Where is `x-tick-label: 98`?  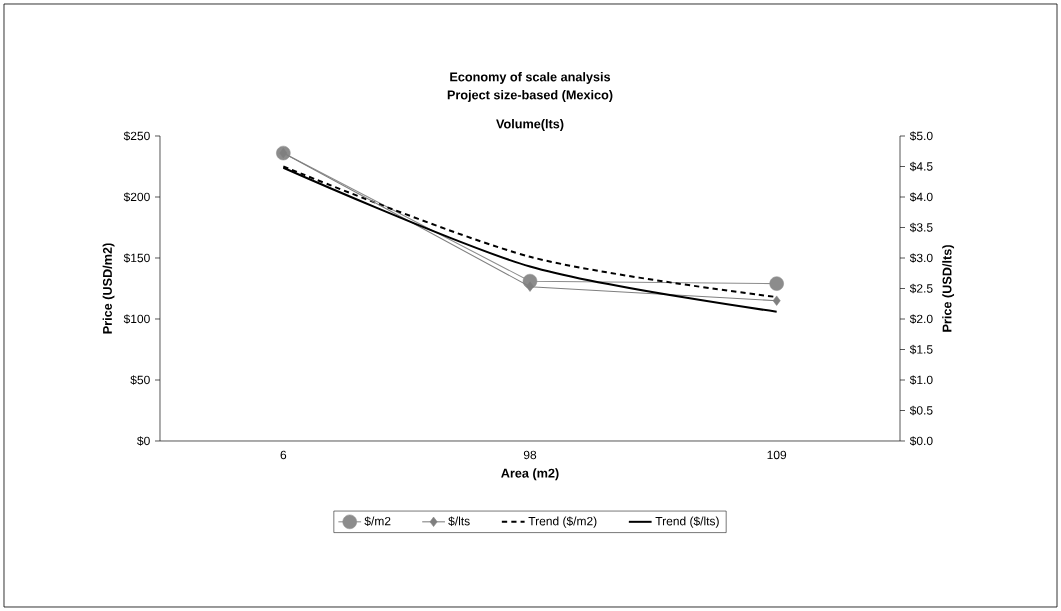
x-tick-label: 98 is located at coordinates (530, 455).